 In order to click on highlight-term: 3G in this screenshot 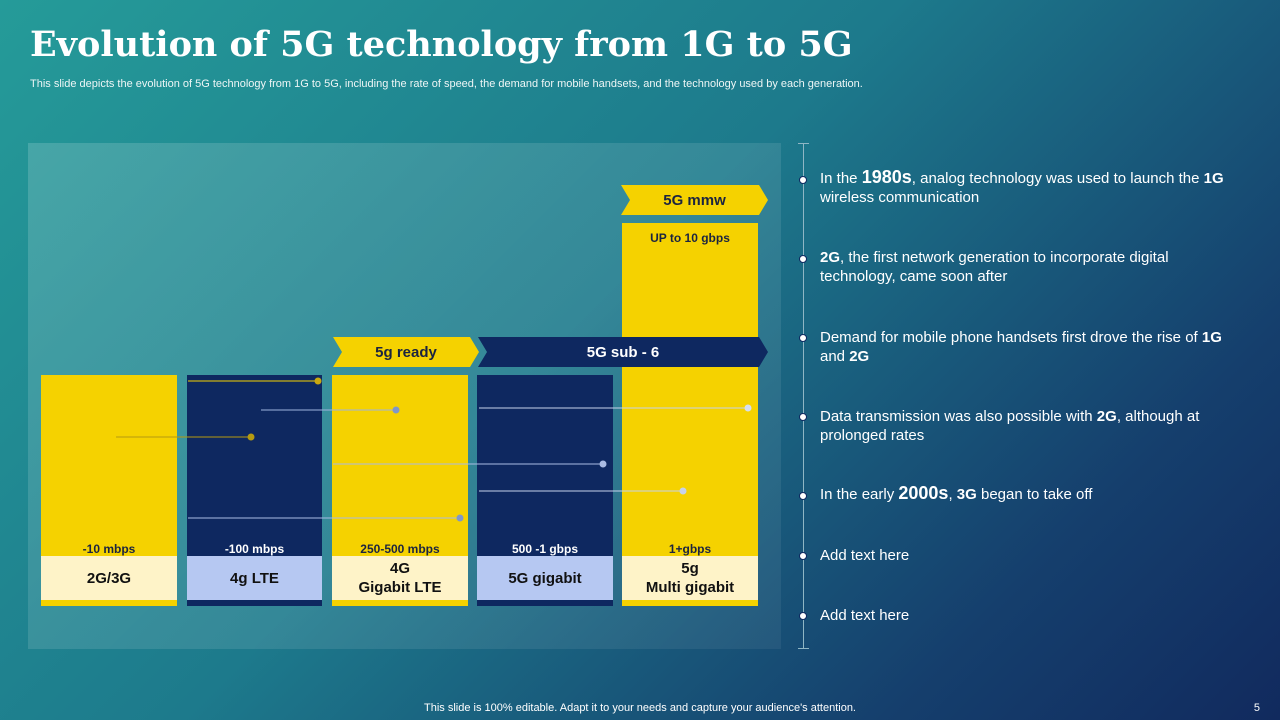, I will do `click(966, 494)`.